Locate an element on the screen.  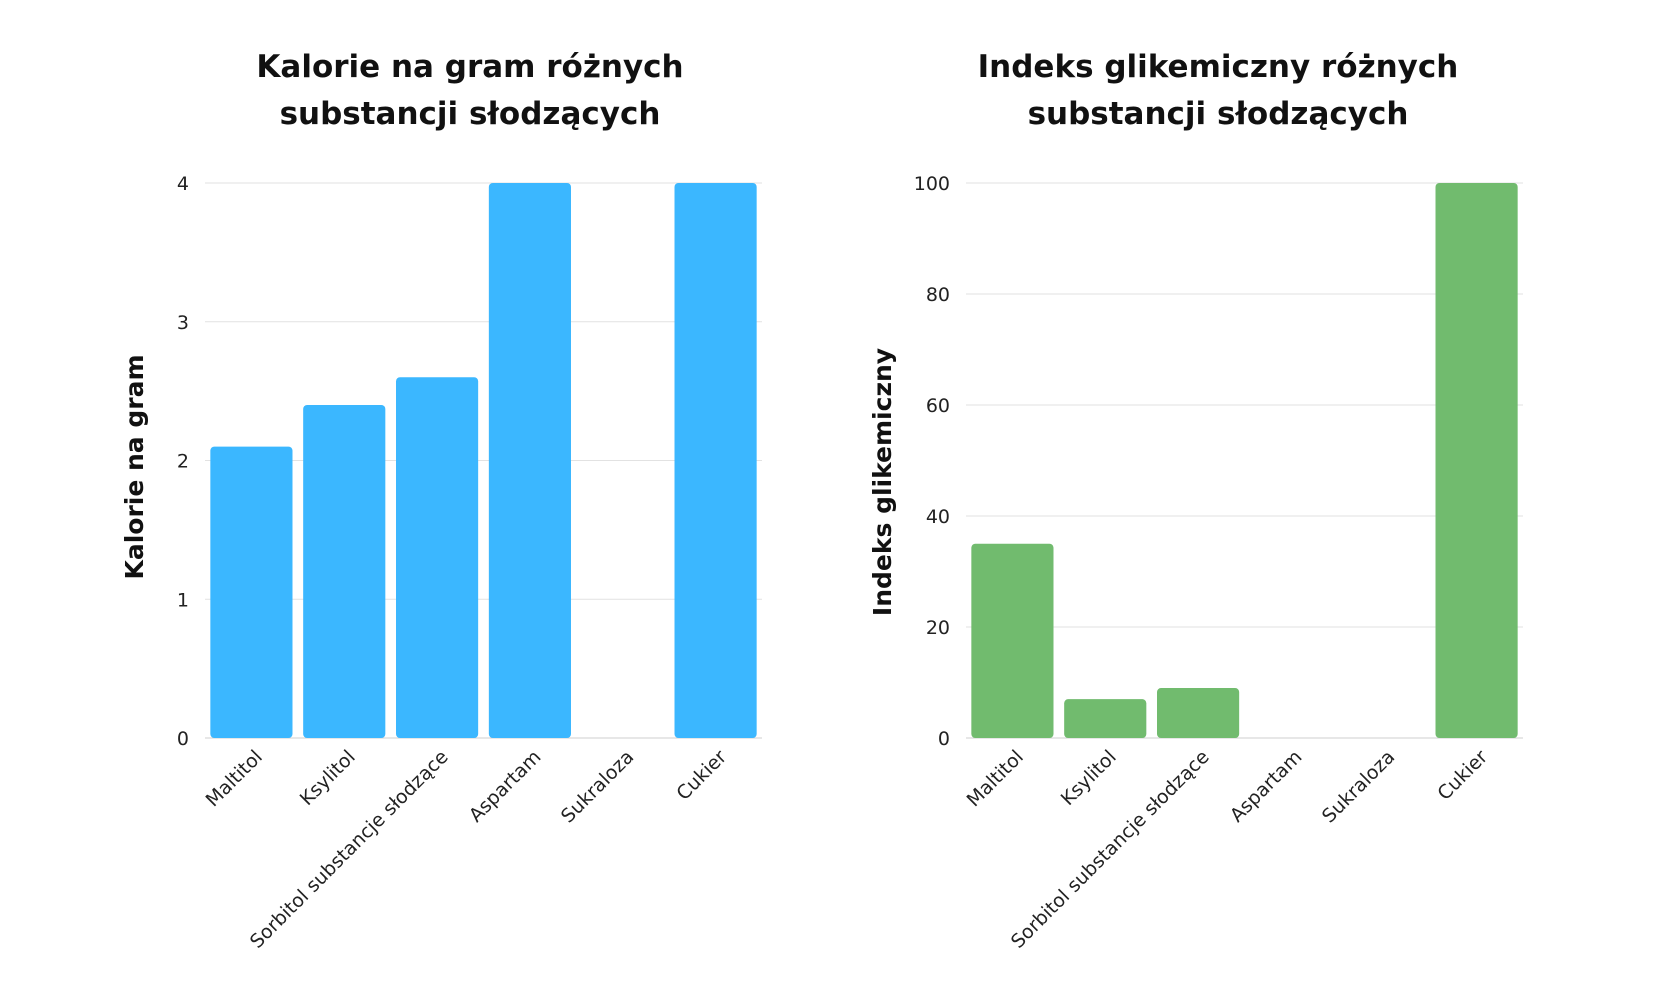
glycemic-x-tick-label: Sukraloza is located at coordinates (1358, 786).